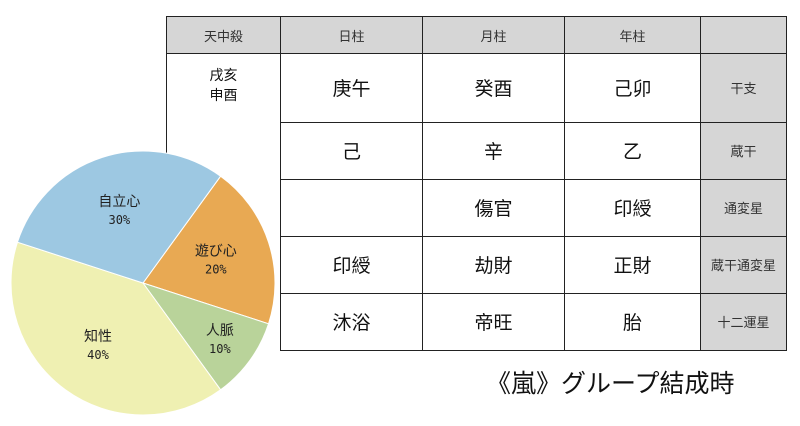 Image resolution: width=800 pixels, height=426 pixels. What do you see at coordinates (493, 150) in the screenshot?
I see `table-cell: 辛` at bounding box center [493, 150].